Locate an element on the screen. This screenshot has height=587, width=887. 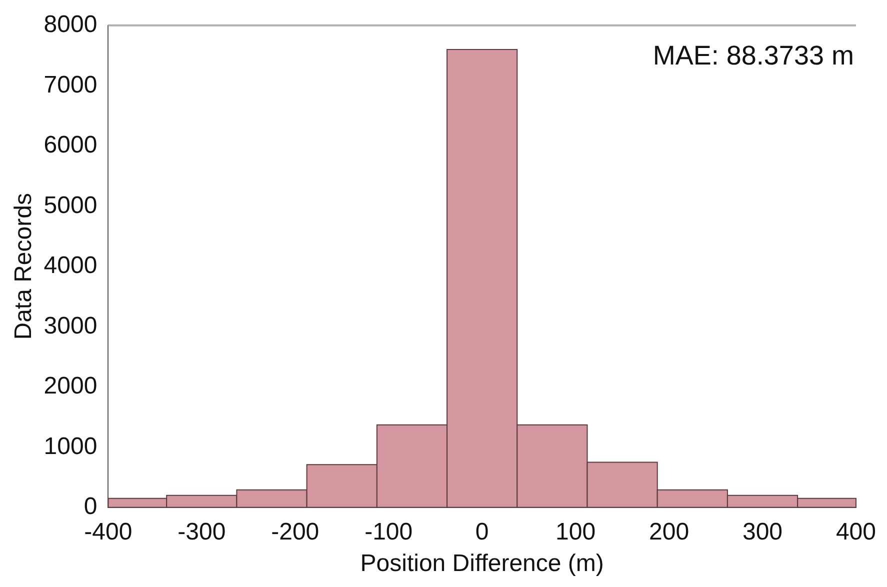
x-tick-label: 100 is located at coordinates (576, 532).